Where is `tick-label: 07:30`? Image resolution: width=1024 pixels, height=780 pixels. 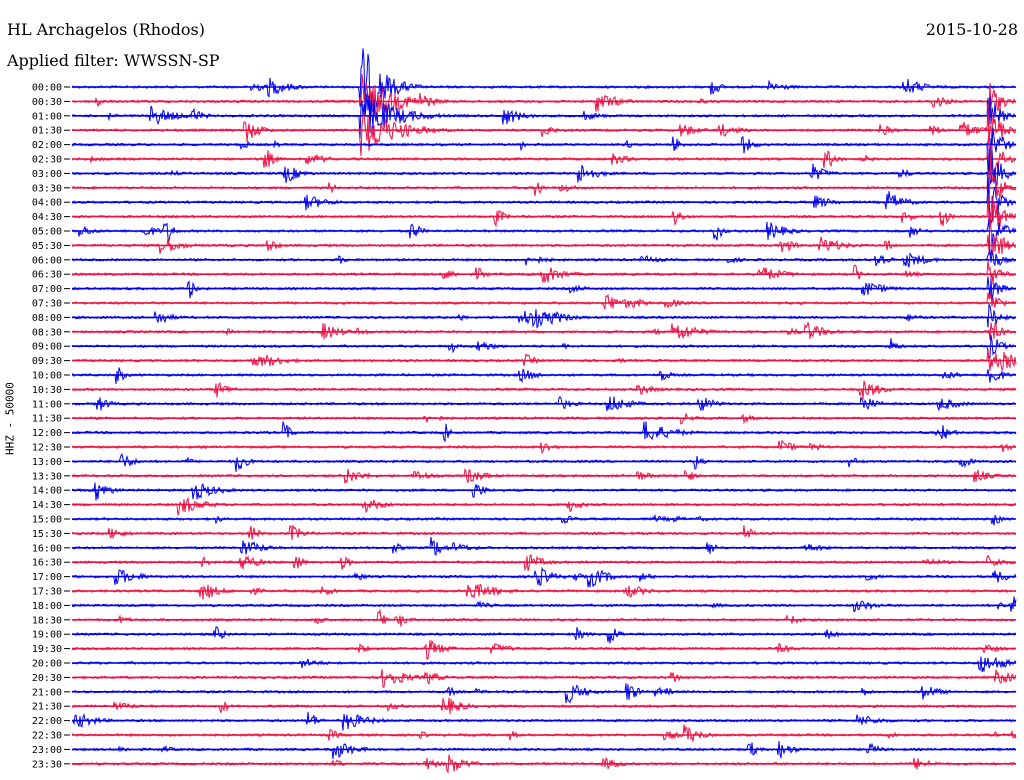
tick-label: 07:30 is located at coordinates (47, 304).